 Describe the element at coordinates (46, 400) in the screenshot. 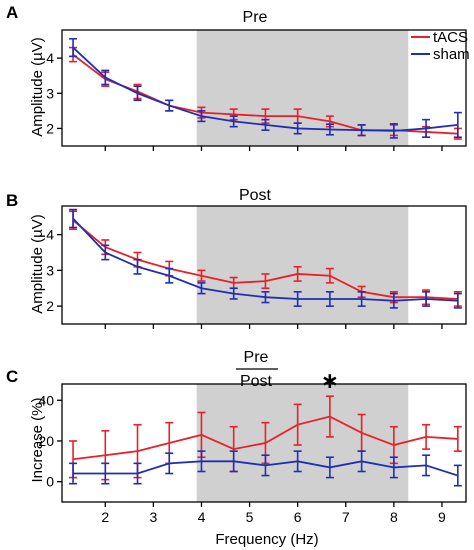

I see `y-tick-label: 40` at that location.